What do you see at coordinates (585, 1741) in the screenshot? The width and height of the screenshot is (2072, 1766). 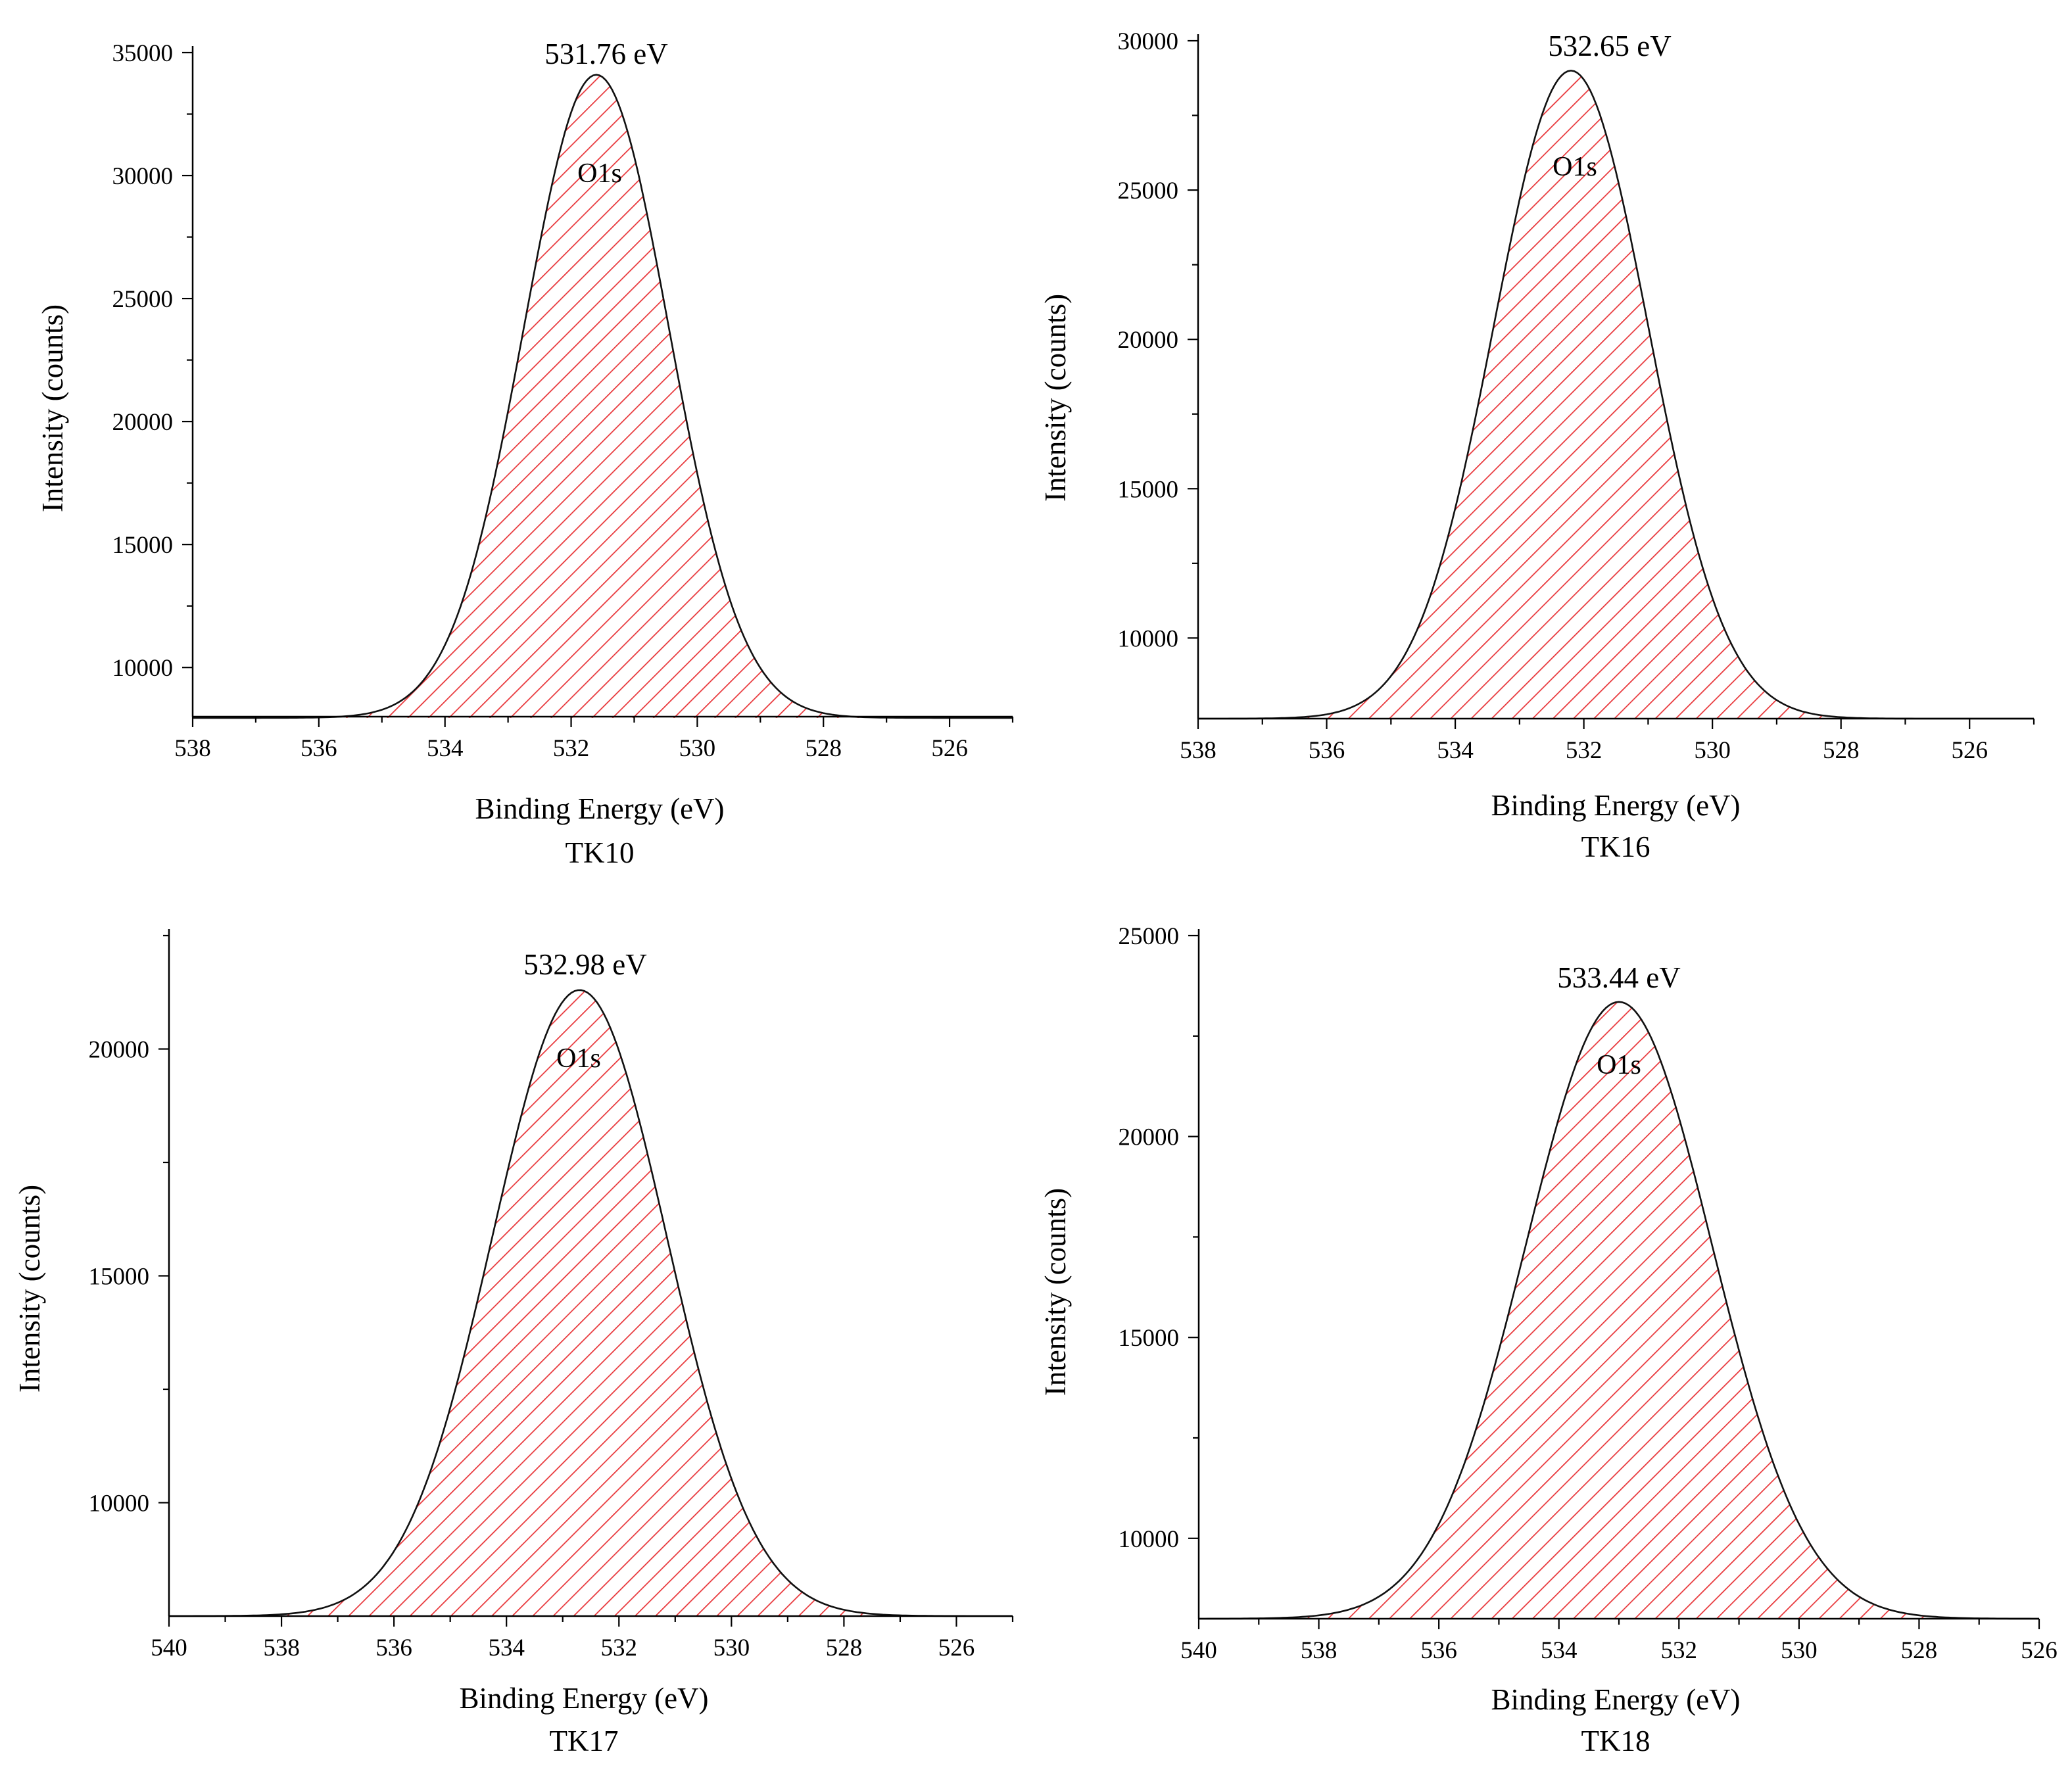 I see `sample-label: TK17` at bounding box center [585, 1741].